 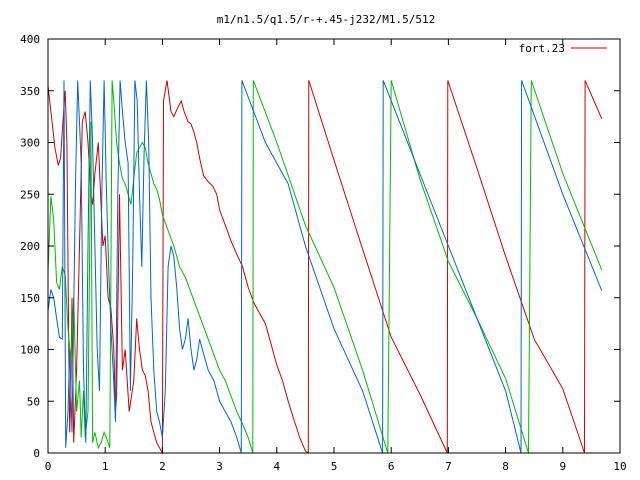 What do you see at coordinates (30, 39) in the screenshot?
I see `y-tick-label: 400` at bounding box center [30, 39].